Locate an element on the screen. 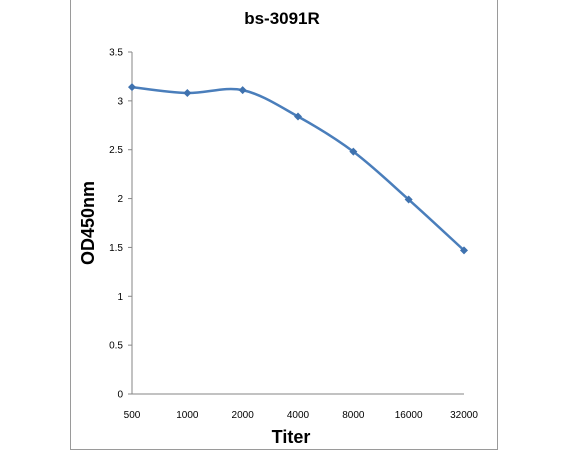 The image size is (565, 452). y-tick-label: 2.5 is located at coordinates (116, 150).